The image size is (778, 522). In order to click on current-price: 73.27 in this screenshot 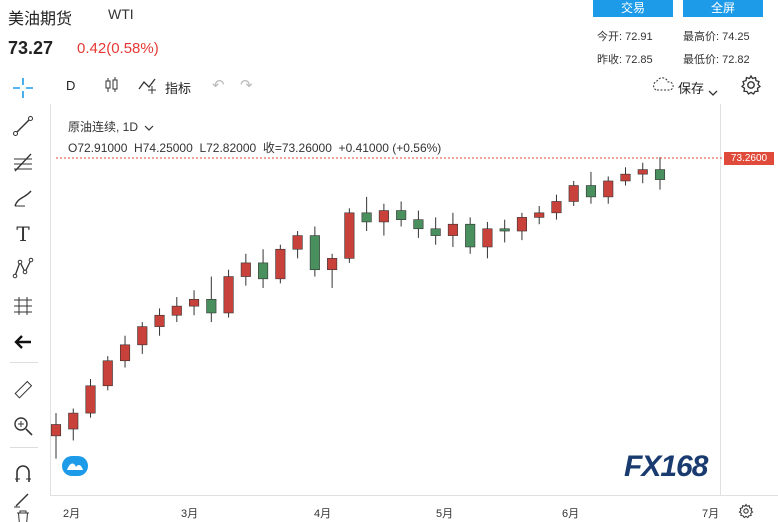, I will do `click(31, 48)`.